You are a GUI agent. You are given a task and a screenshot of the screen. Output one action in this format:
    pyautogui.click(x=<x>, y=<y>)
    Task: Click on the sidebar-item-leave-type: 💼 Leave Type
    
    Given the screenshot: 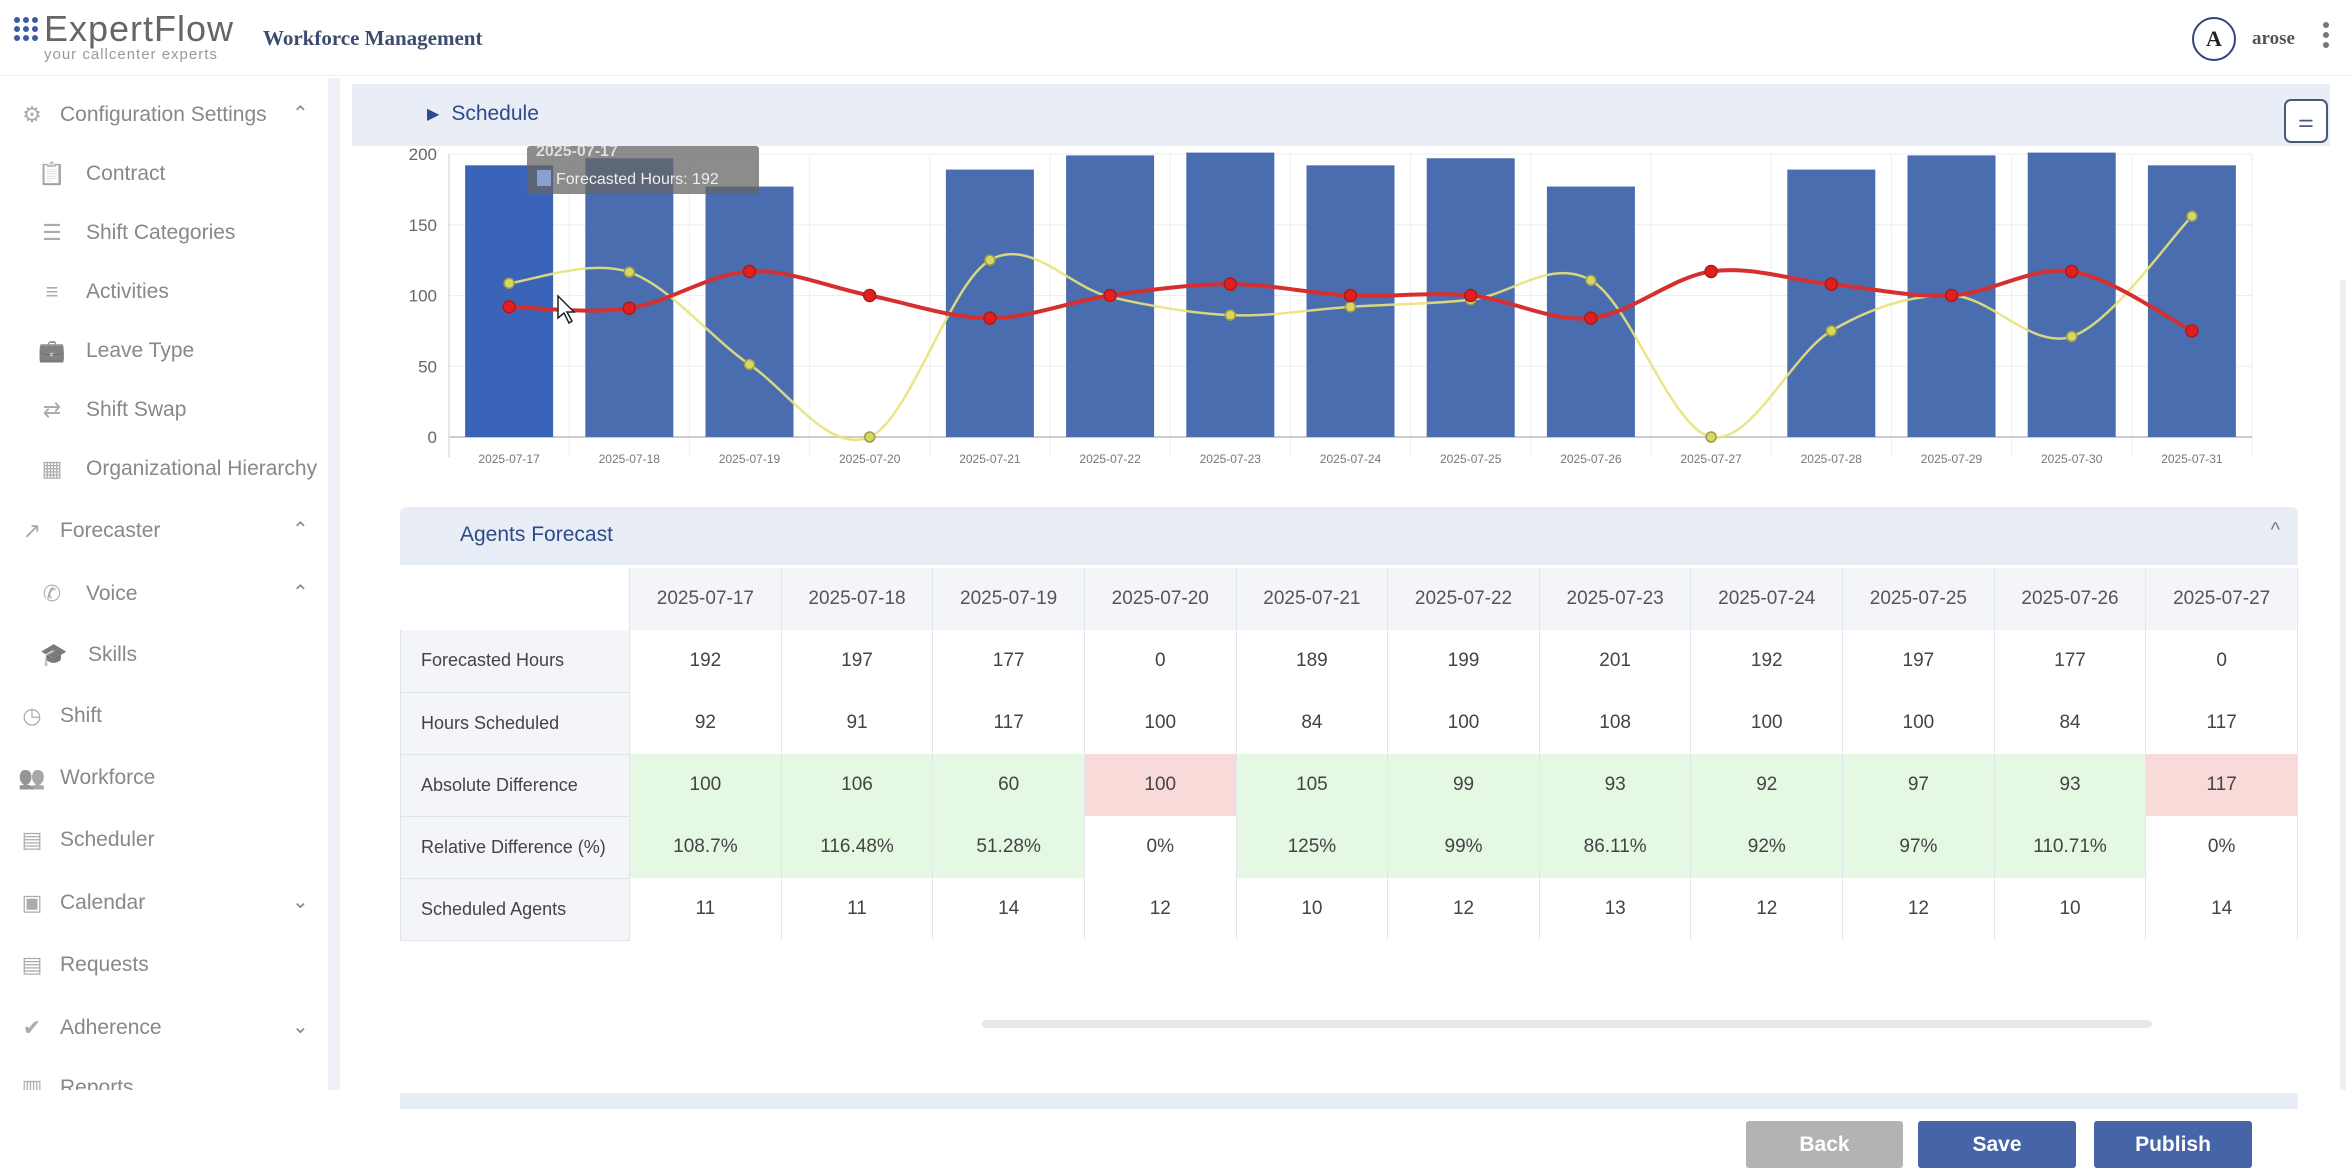 What is the action you would take?
    pyautogui.click(x=116, y=351)
    